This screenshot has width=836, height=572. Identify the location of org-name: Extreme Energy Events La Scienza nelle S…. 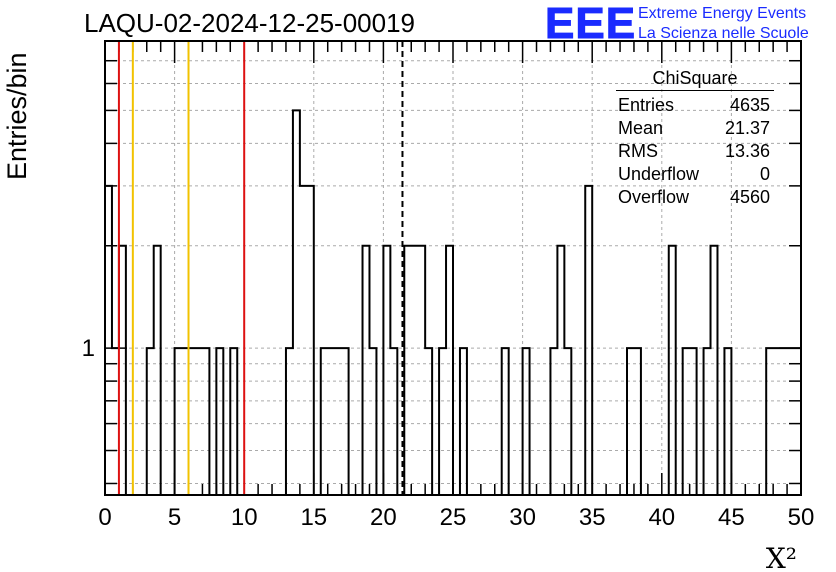
(723, 24).